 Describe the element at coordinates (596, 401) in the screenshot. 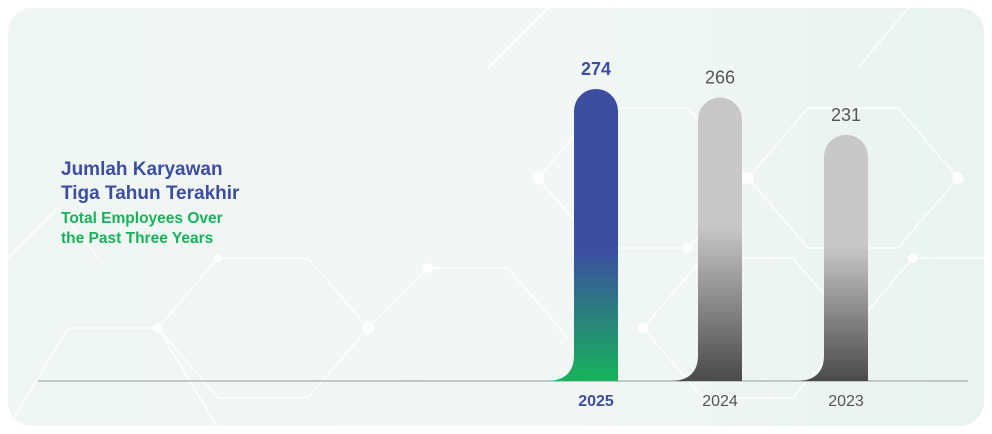

I see `category-label-2025: 2025` at that location.